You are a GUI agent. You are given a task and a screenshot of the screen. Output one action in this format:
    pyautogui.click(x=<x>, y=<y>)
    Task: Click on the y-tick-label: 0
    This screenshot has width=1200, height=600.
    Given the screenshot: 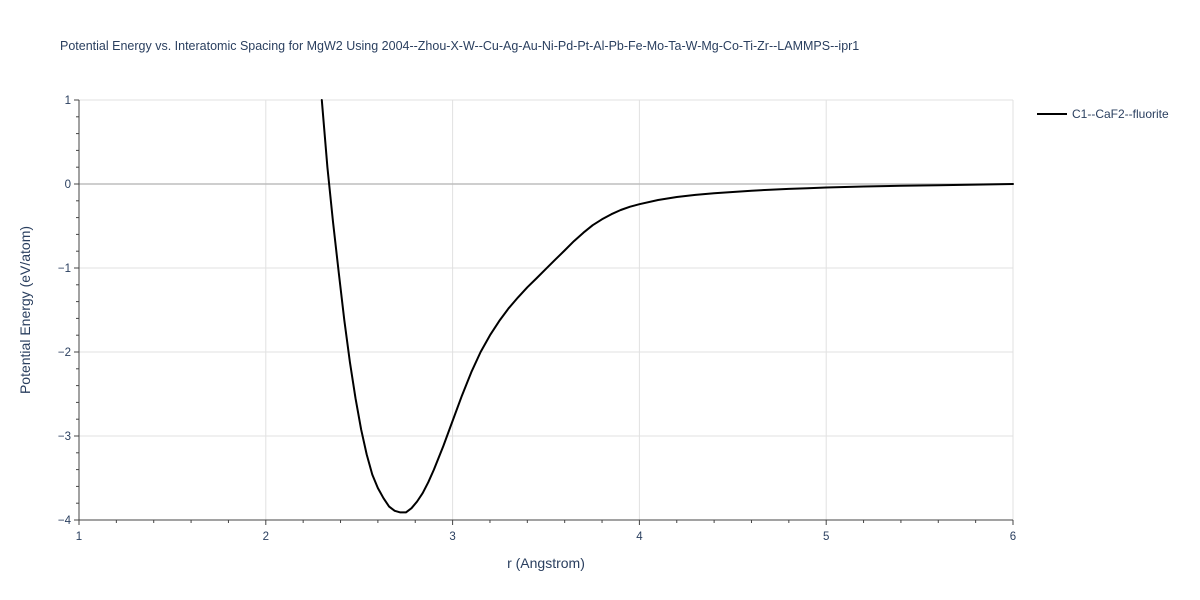 What is the action you would take?
    pyautogui.click(x=68, y=185)
    